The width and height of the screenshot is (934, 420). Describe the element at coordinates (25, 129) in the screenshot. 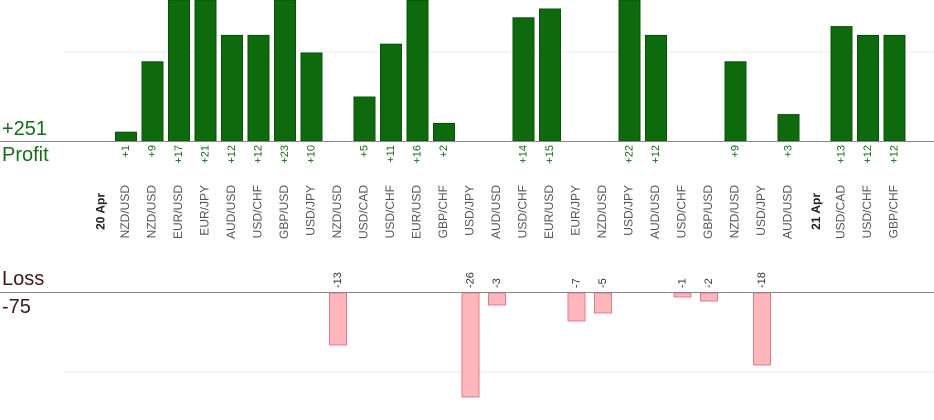

I see `profit-total: +251` at that location.